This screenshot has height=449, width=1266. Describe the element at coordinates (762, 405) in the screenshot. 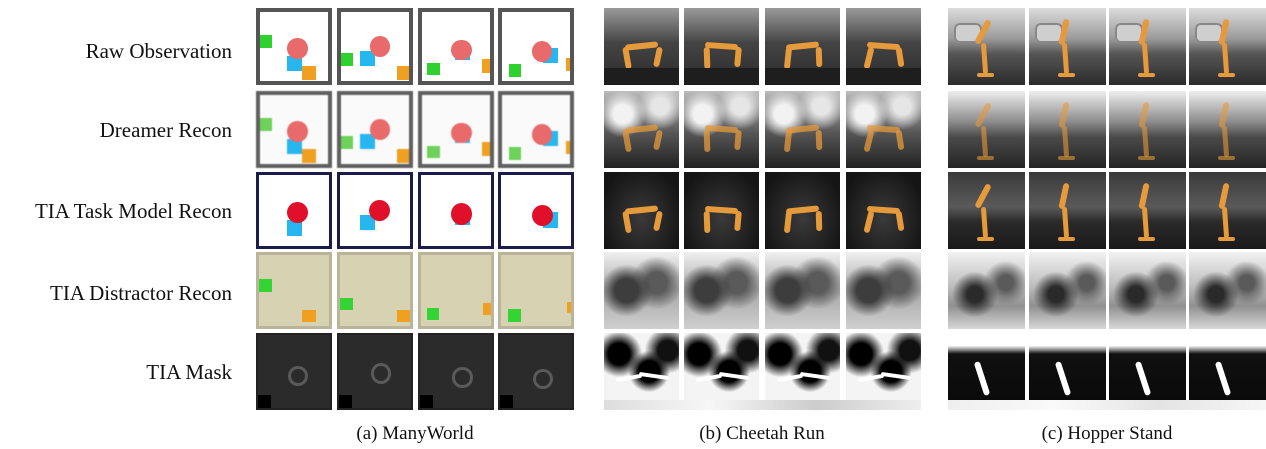

I see `cheetah-mask-strip` at that location.